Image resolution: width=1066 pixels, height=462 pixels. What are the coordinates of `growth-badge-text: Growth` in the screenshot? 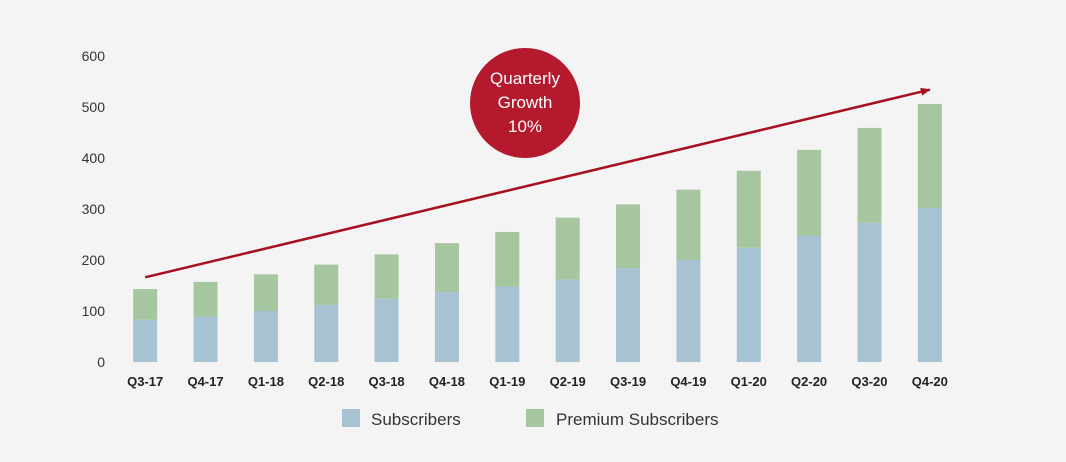 It's located at (525, 102).